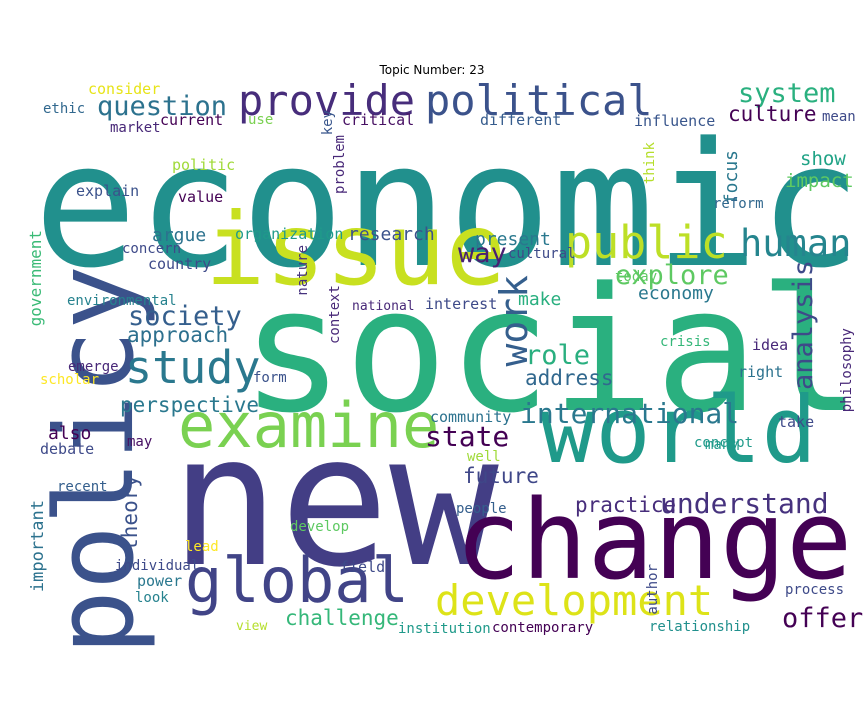  What do you see at coordinates (676, 293) in the screenshot?
I see `word-economy: economy` at bounding box center [676, 293].